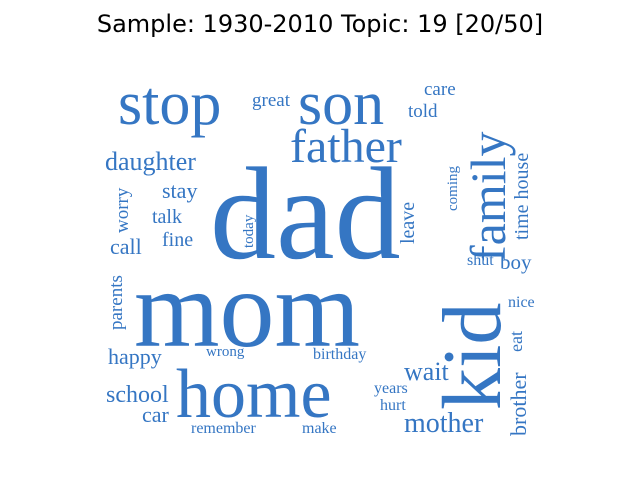 Image resolution: width=640 pixels, height=480 pixels. Describe the element at coordinates (167, 217) in the screenshot. I see `word-talk: talk` at that location.